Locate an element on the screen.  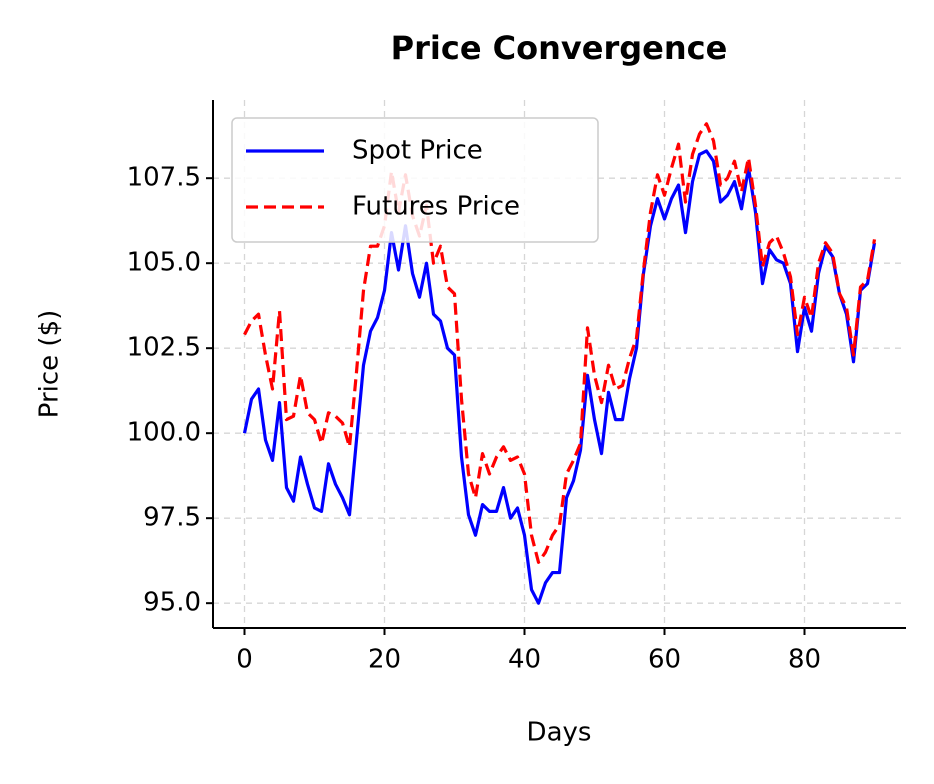
x-axis-label: Days is located at coordinates (559, 733).